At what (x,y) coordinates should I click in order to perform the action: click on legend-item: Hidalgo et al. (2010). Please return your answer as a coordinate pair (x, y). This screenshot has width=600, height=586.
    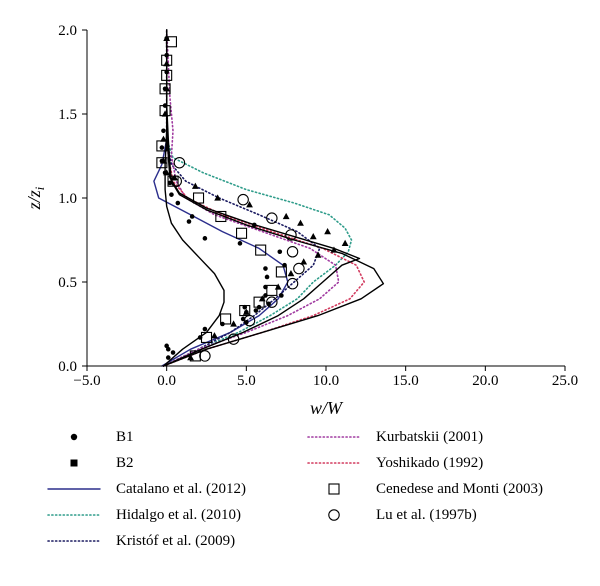
    Looking at the image, I should click on (143, 515).